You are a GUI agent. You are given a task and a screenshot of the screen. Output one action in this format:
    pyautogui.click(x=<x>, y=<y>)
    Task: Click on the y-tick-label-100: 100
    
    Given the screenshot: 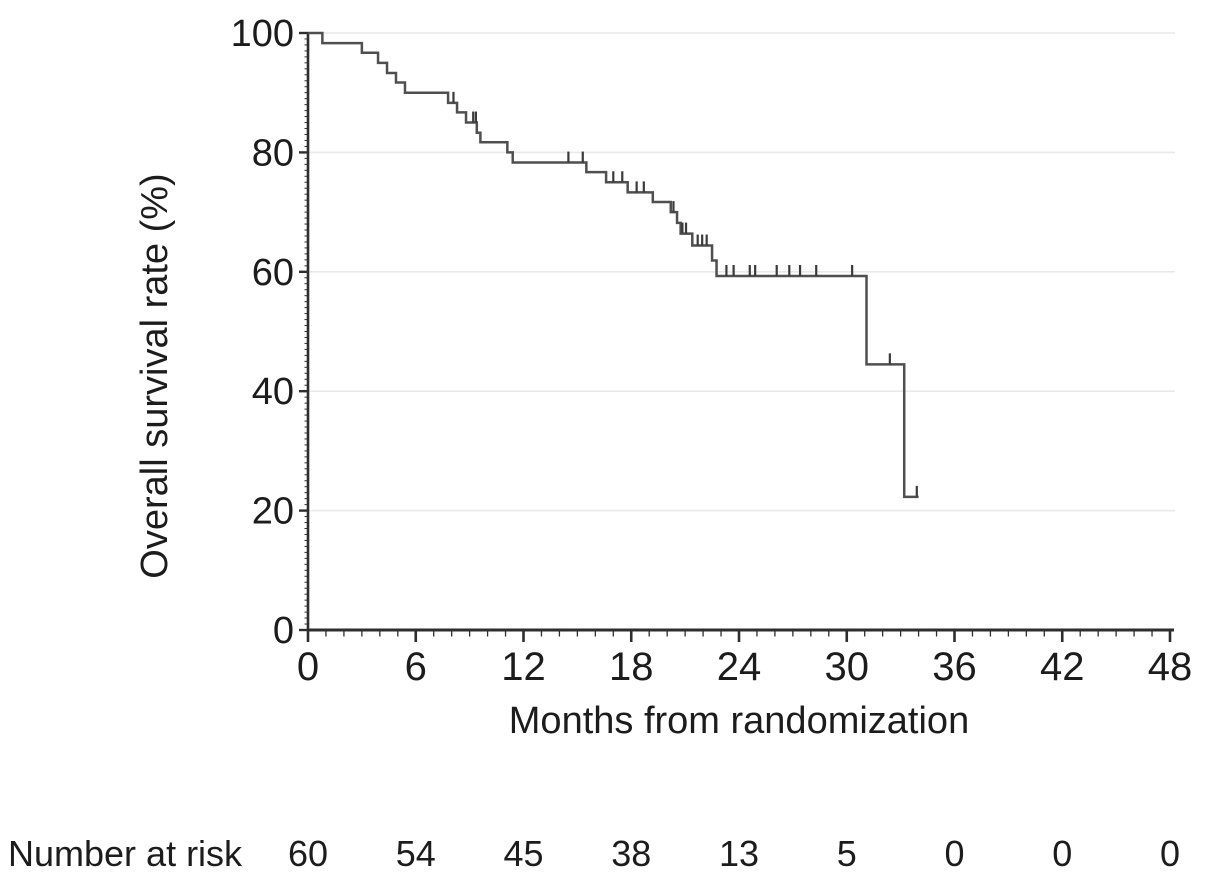 What is the action you would take?
    pyautogui.click(x=262, y=34)
    